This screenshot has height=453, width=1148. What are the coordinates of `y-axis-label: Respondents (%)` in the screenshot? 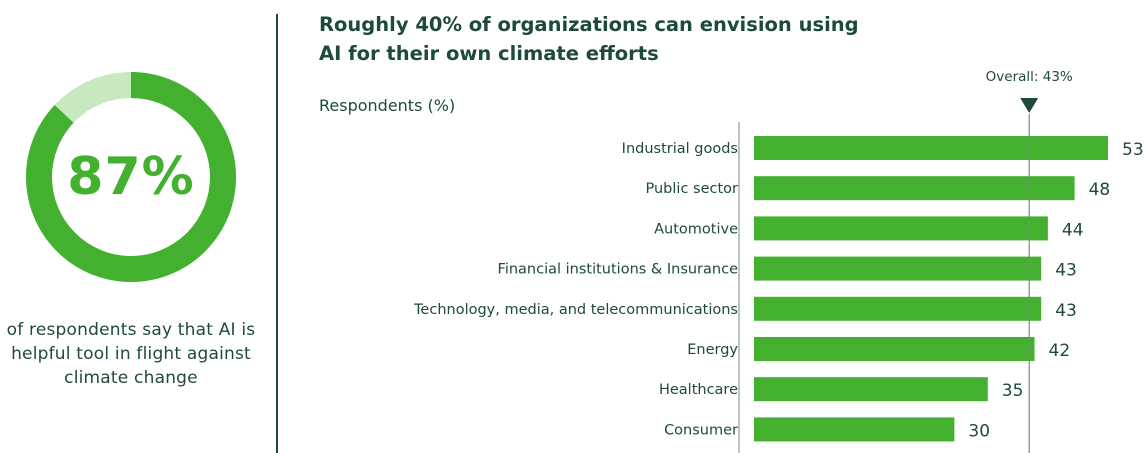 It's located at (387, 105).